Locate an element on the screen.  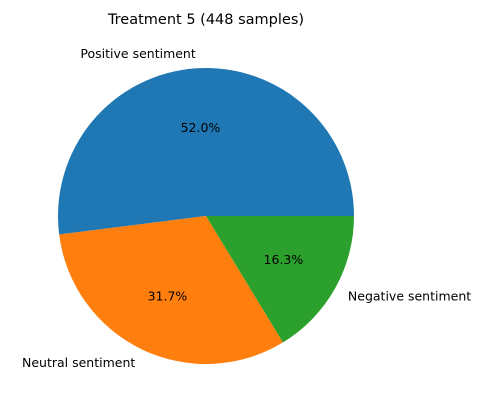
pie-slice-negative-sentiment is located at coordinates (280, 279).